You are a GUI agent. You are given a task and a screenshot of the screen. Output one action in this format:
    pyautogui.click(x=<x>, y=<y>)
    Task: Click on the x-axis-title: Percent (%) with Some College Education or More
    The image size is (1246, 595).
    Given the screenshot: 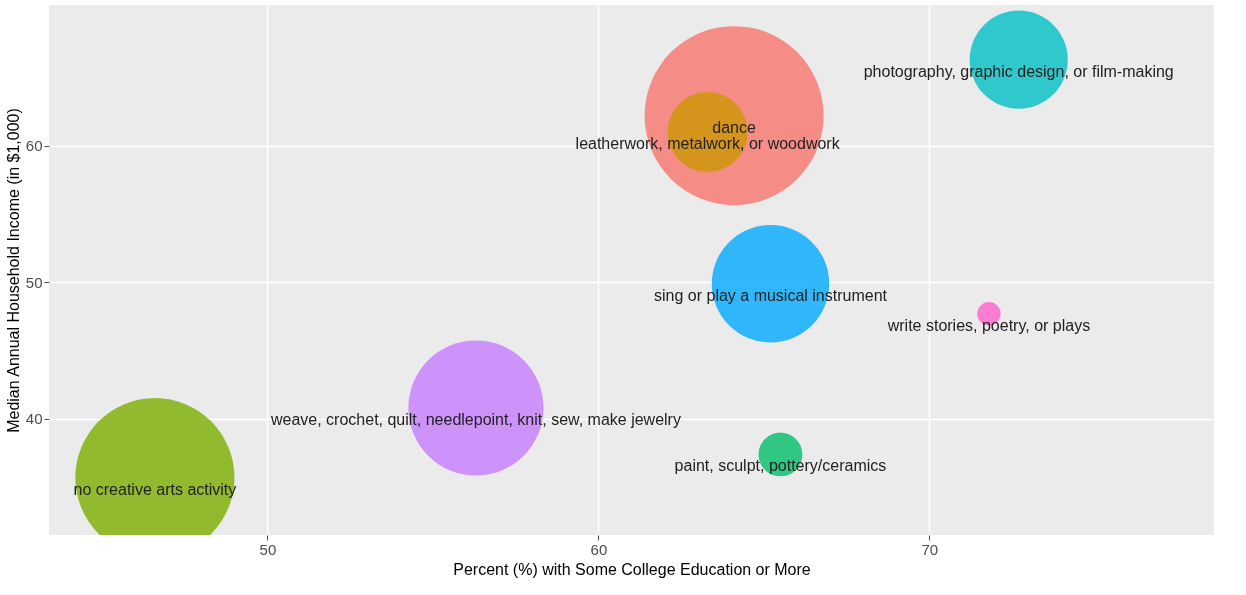 What is the action you would take?
    pyautogui.click(x=632, y=569)
    